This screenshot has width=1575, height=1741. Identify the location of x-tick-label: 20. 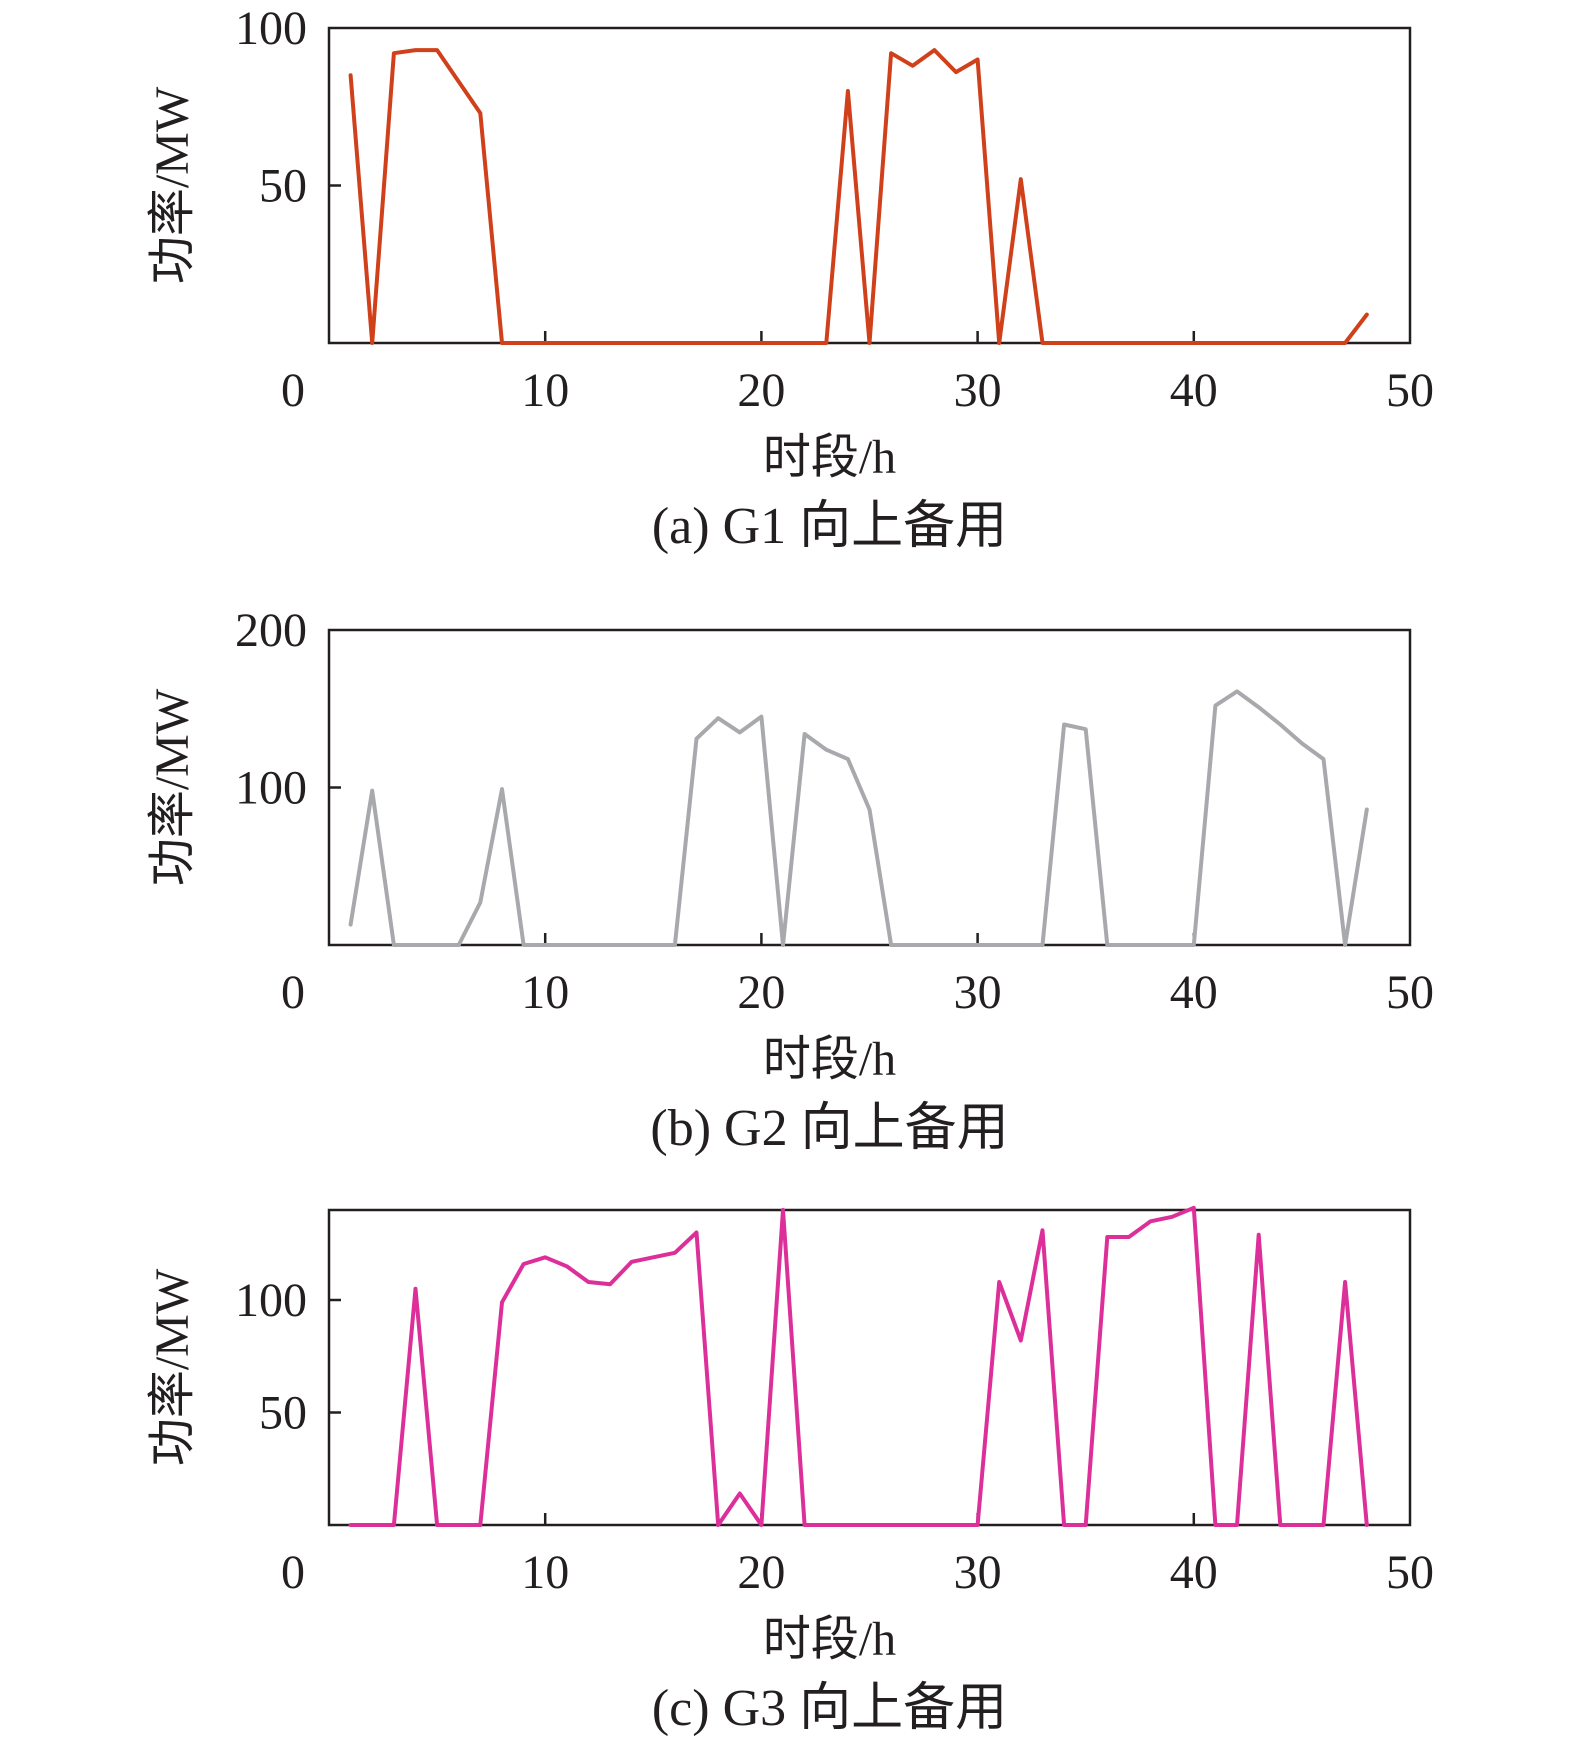
(761, 992).